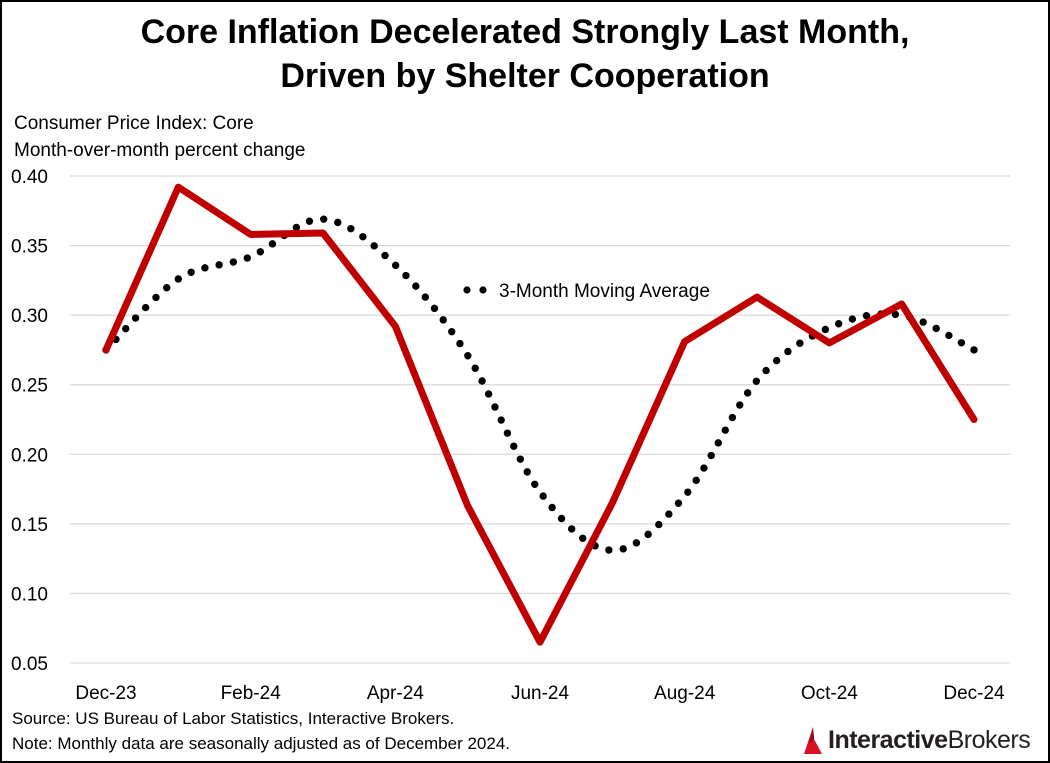 The height and width of the screenshot is (763, 1050). Describe the element at coordinates (989, 739) in the screenshot. I see `logo-text-light: Brokers` at that location.